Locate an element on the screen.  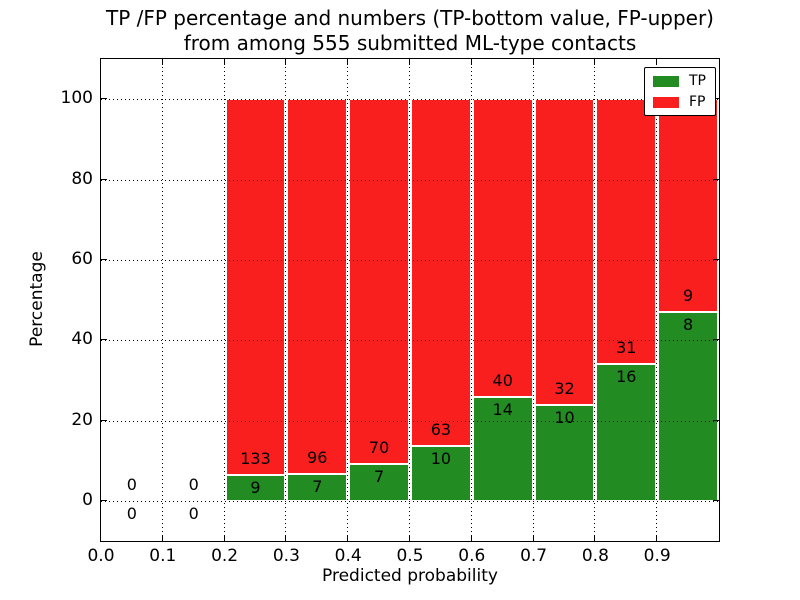
fp-count-label: 9 is located at coordinates (688, 295).